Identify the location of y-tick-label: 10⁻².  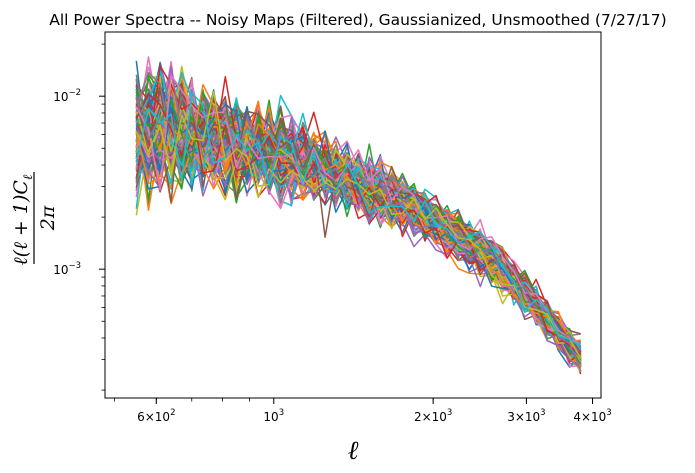
(67, 96).